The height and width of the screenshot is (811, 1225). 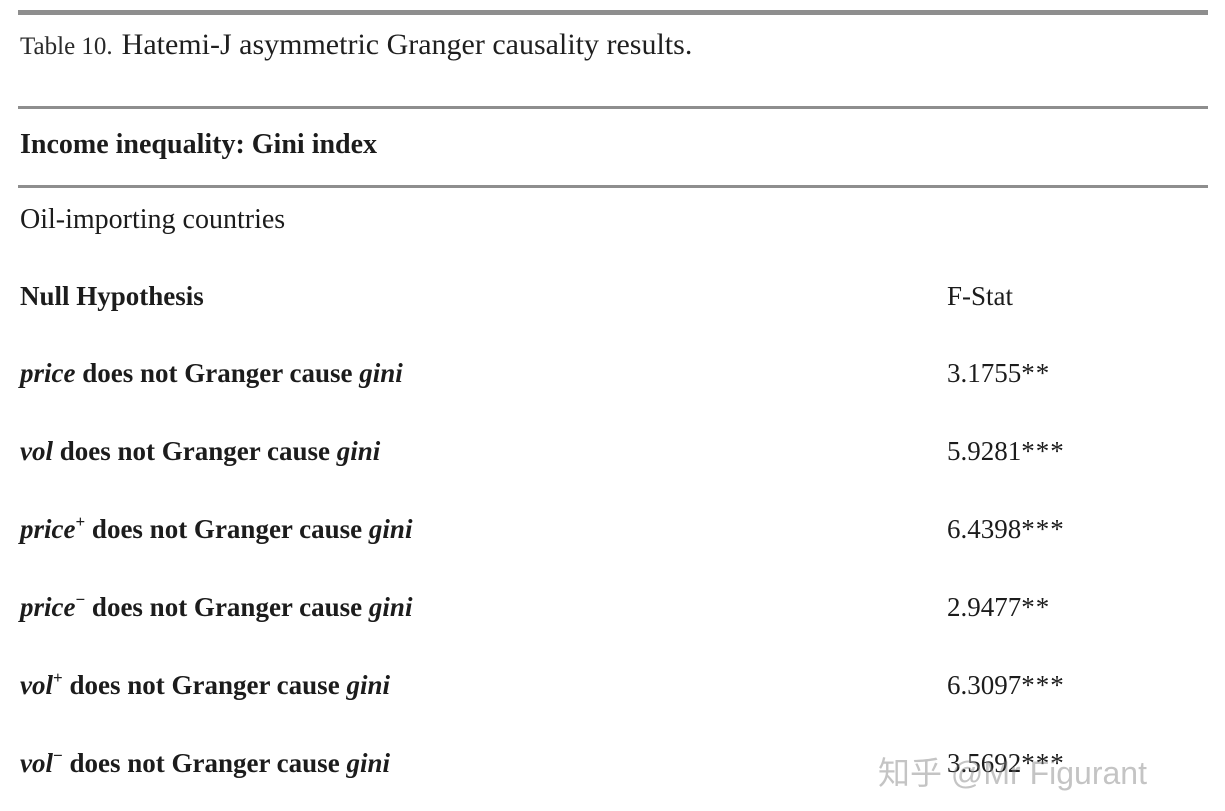 What do you see at coordinates (66, 46) in the screenshot?
I see `table-caption-label: Table 10.` at bounding box center [66, 46].